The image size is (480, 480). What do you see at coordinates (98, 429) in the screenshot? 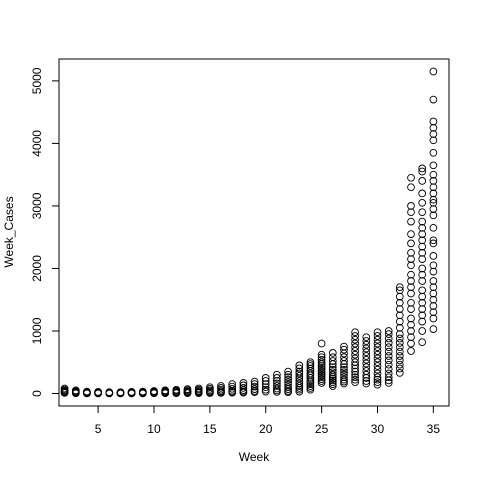
I see `x-tick-label: 5` at bounding box center [98, 429].